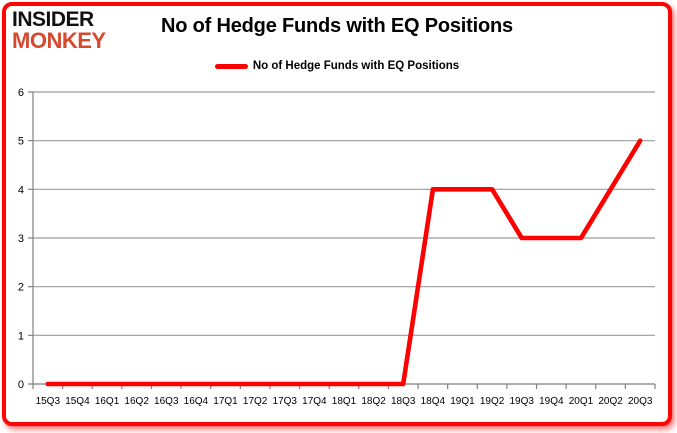  I want to click on y-tick-label: 1, so click(21, 336).